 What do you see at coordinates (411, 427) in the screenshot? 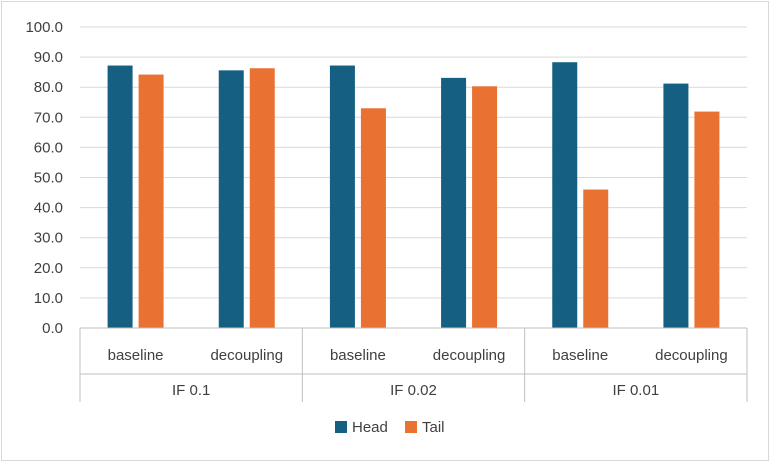
I see `legend-swatch-tail` at bounding box center [411, 427].